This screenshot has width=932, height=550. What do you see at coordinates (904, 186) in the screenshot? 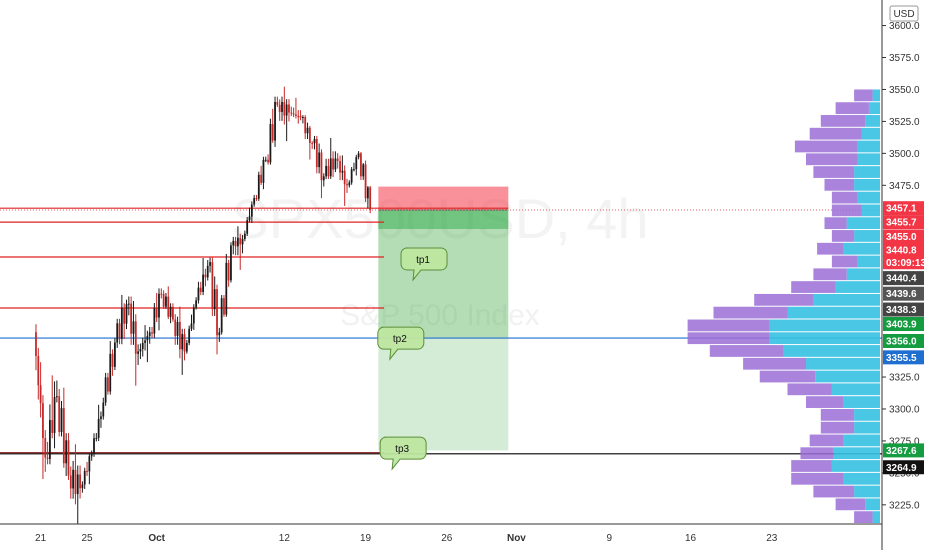
I see `y-tick-label: 3475.0` at bounding box center [904, 186].